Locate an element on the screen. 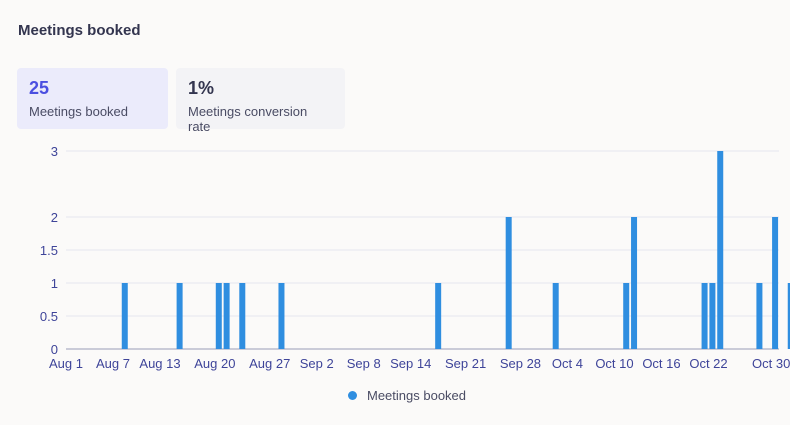 This screenshot has width=790, height=425. y-tick-label: 0 is located at coordinates (54, 349).